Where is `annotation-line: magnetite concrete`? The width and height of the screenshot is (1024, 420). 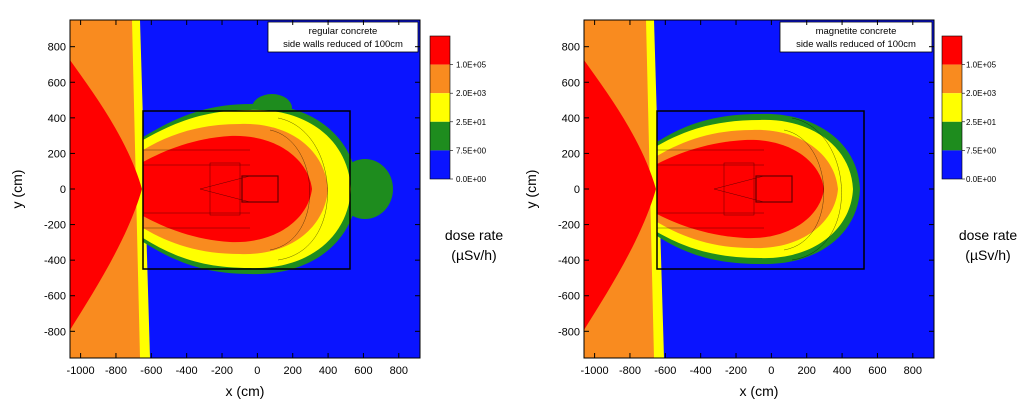 annotation-line: magnetite concrete is located at coordinates (856, 31).